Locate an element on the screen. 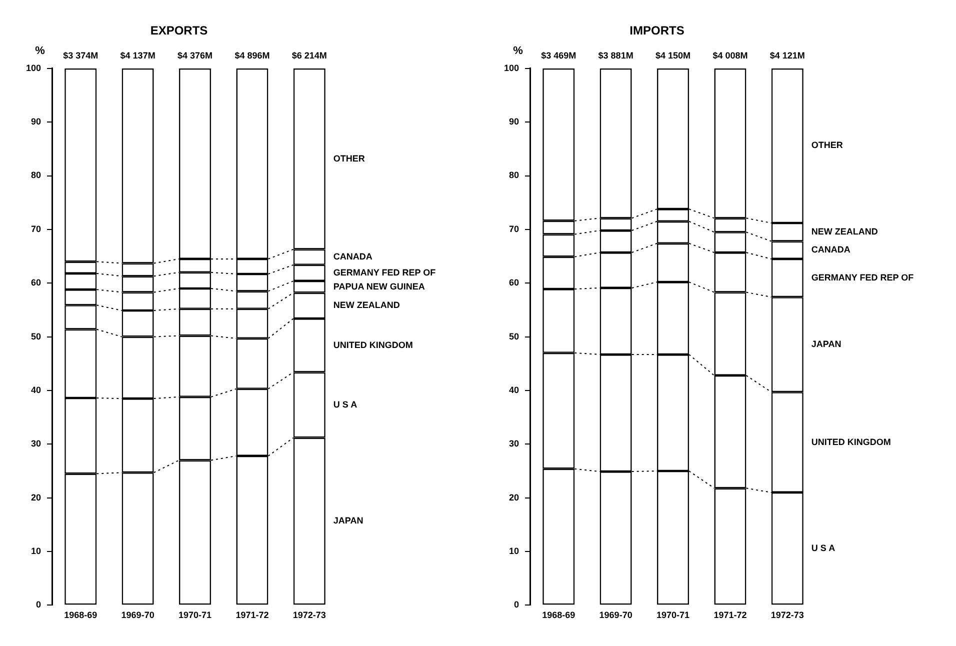 This screenshot has height=646, width=956. annotation: $4 137M is located at coordinates (138, 55).